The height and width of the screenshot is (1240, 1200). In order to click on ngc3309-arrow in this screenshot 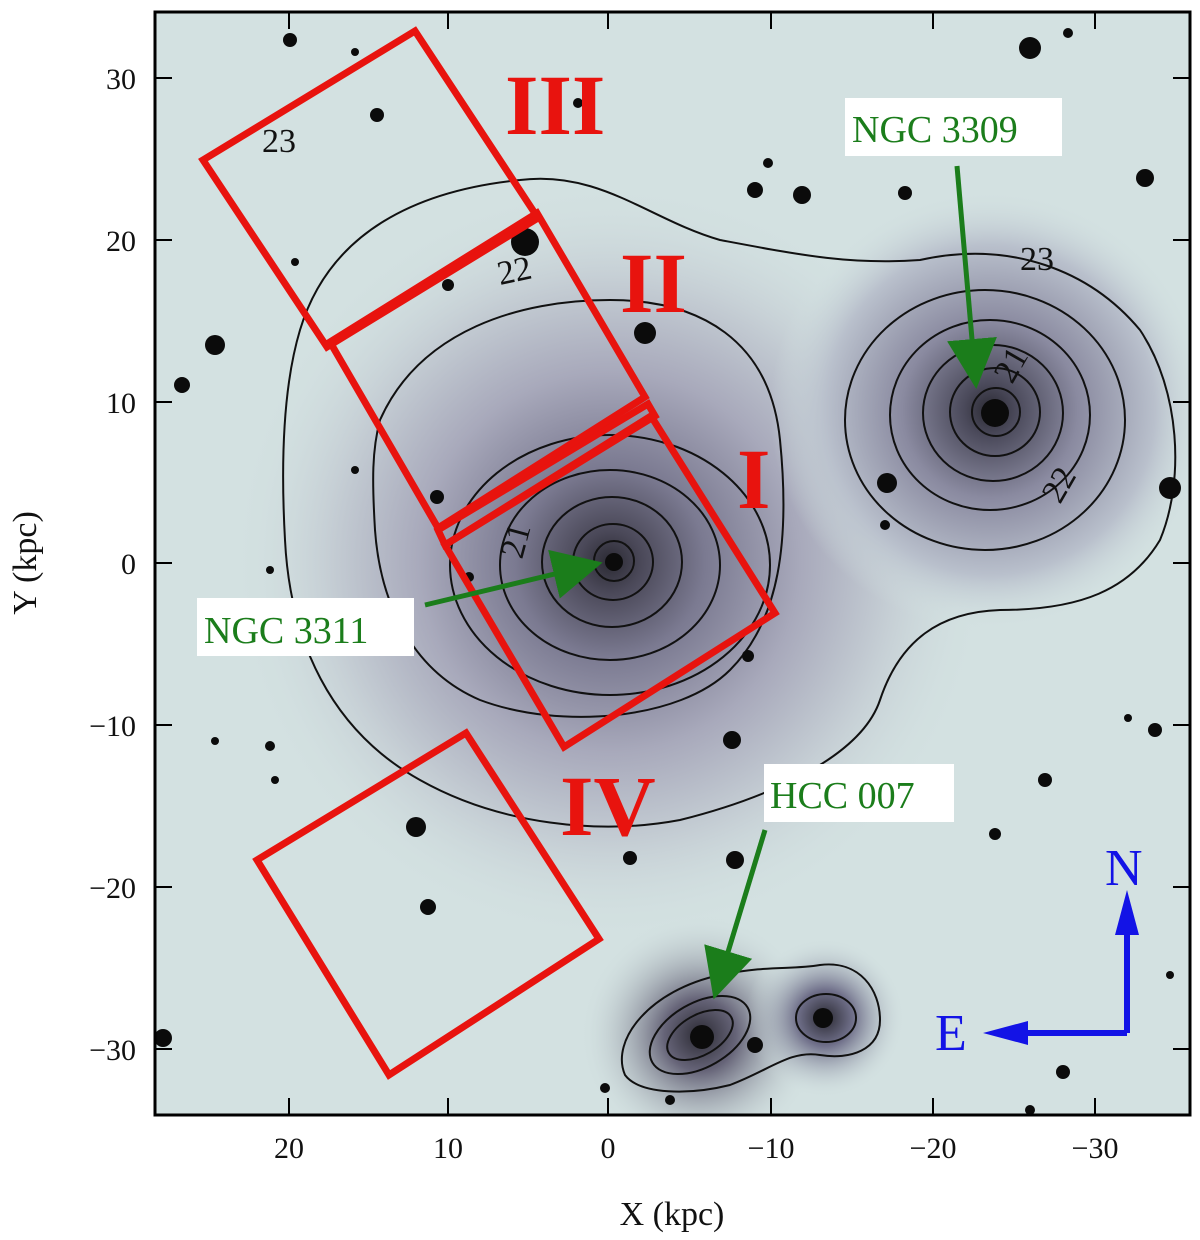, I will do `click(972, 277)`.